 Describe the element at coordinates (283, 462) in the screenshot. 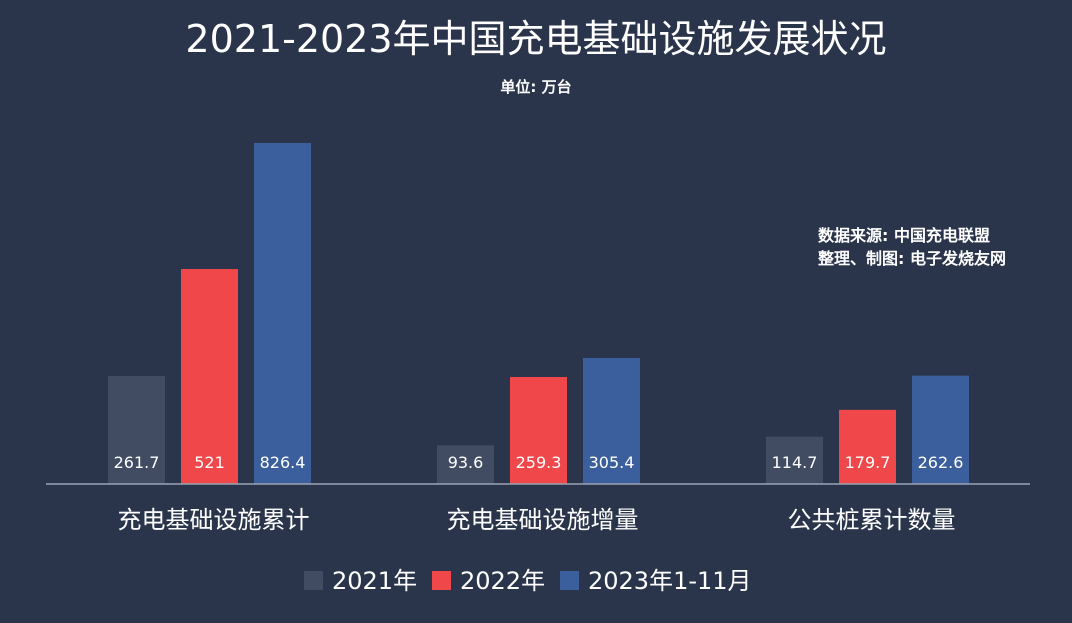

I see `value-label-1-3: 826.4` at that location.